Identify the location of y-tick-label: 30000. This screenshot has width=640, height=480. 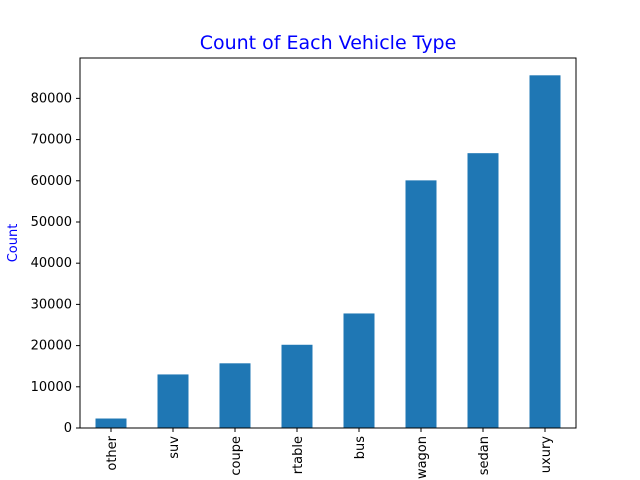
(51, 304).